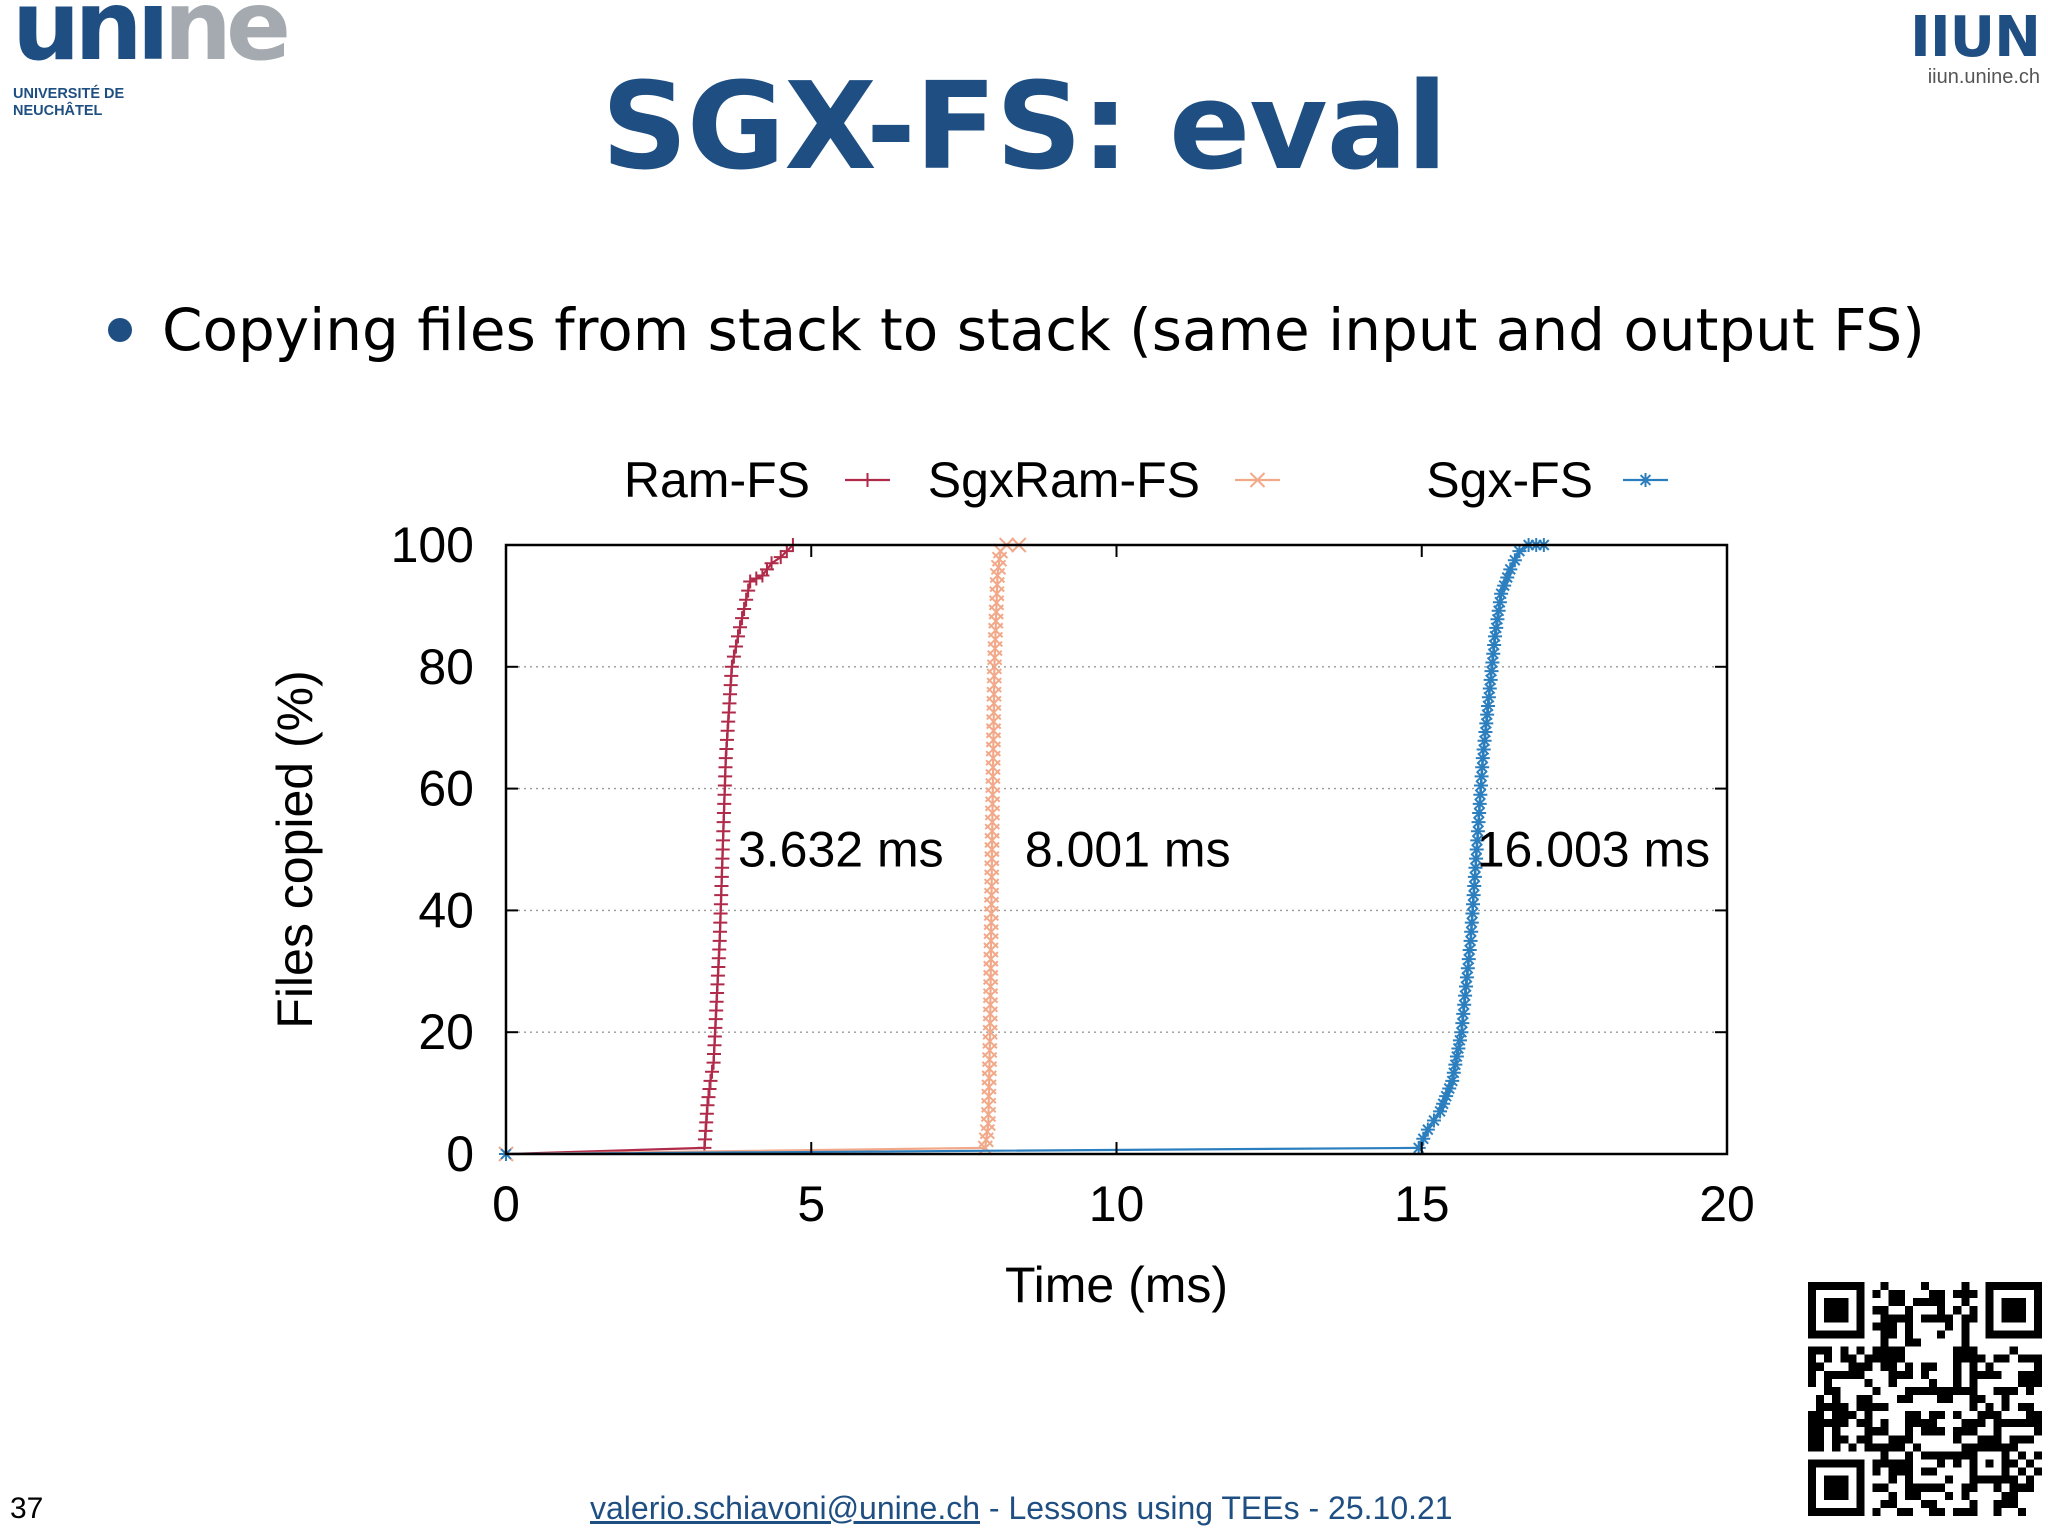  Describe the element at coordinates (1216, 1508) in the screenshot. I see `footer-rest: - Lessons using TEEs - 25.10.21` at that location.